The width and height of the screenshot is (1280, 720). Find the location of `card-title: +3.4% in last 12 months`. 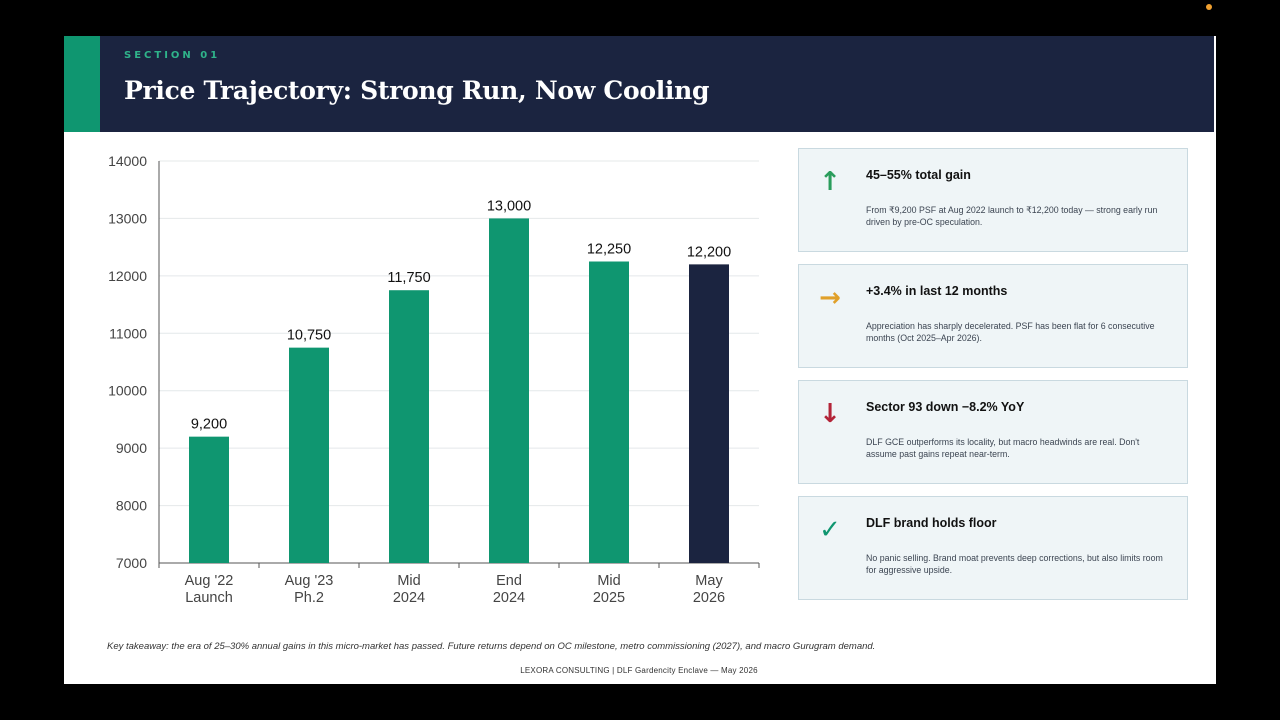

card-title: +3.4% in last 12 months is located at coordinates (937, 291).